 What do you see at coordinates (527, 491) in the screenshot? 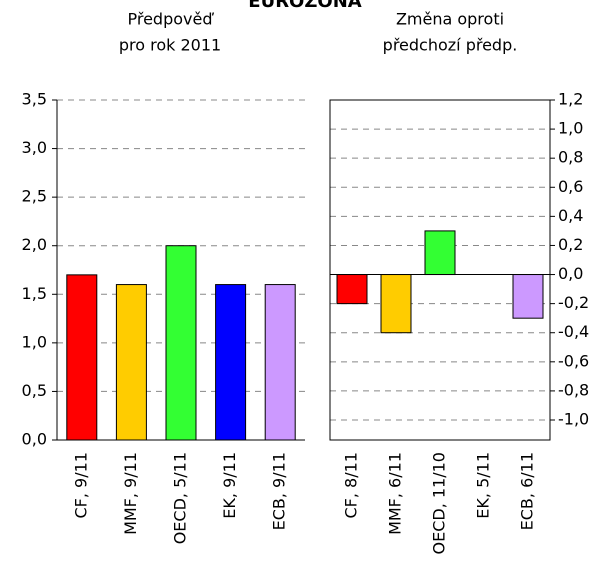
I see `x-tick-label: ECB, 6/11` at bounding box center [527, 491].